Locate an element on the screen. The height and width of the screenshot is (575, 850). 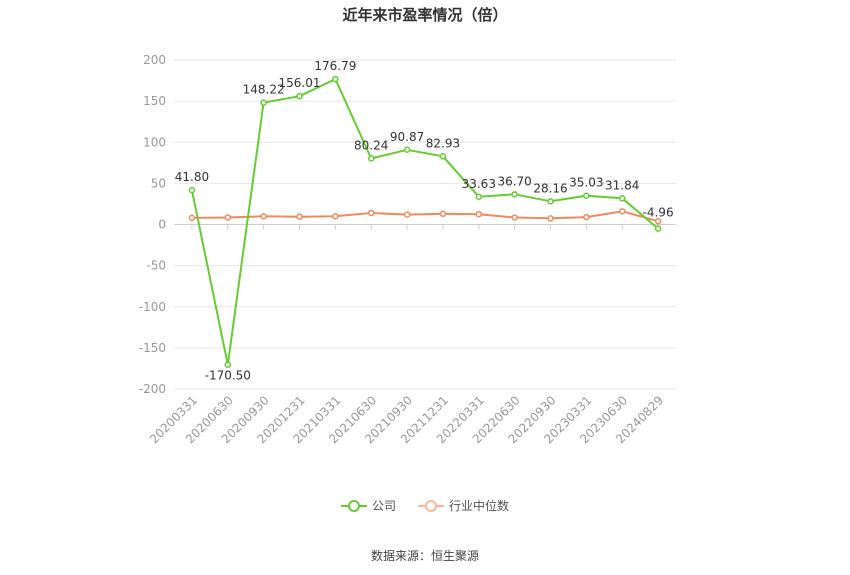
legend-company-label: 公司 is located at coordinates (383, 506).